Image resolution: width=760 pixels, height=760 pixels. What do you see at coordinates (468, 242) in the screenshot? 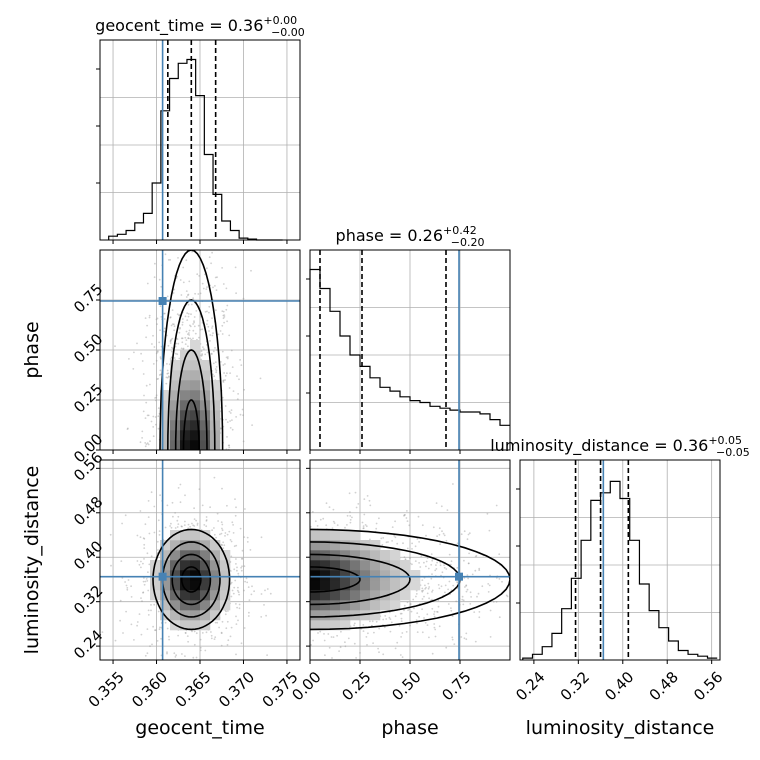
I see `title-minus-phase: −0.20` at bounding box center [468, 242].